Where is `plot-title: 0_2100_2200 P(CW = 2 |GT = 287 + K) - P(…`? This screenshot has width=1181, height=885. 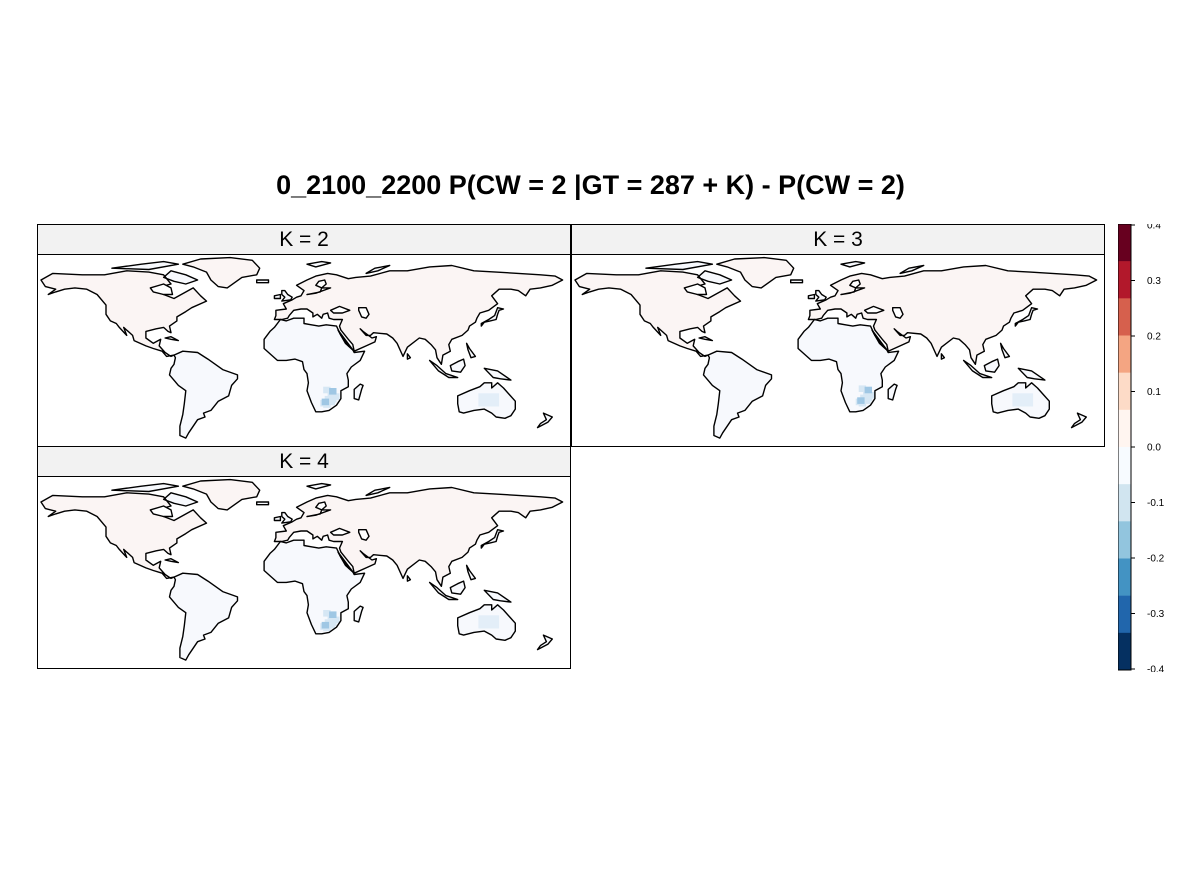 plot-title: 0_2100_2200 P(CW = 2 |GT = 287 + K) - P(… is located at coordinates (590, 185).